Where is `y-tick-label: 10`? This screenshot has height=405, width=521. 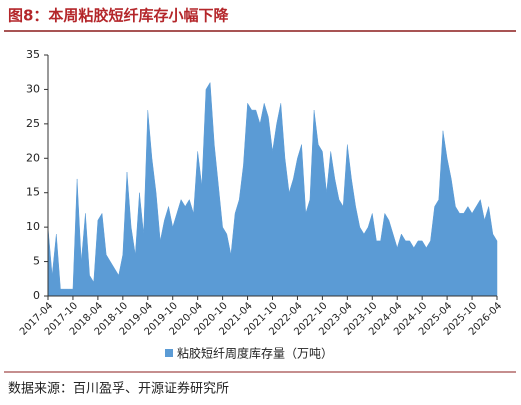
y-tick-label: 10 is located at coordinates (33, 226).